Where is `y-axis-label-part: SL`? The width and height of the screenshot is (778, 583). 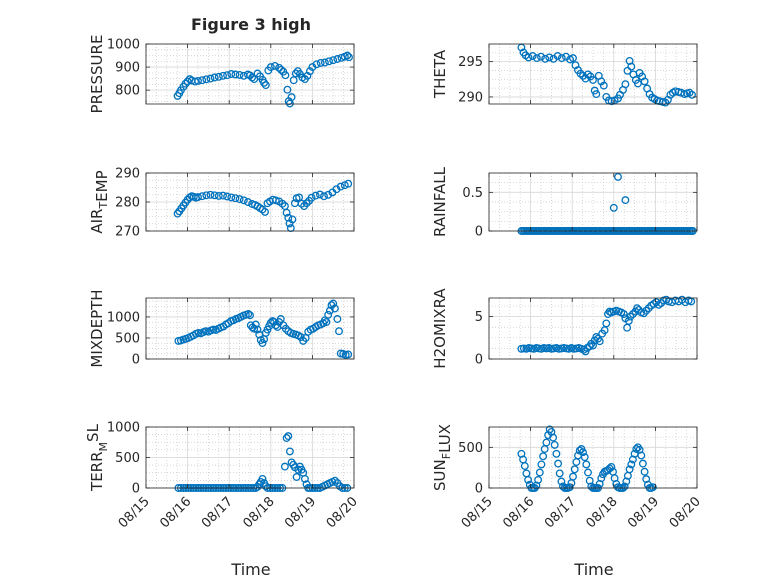 y-axis-label-part: SL is located at coordinates (93, 432).